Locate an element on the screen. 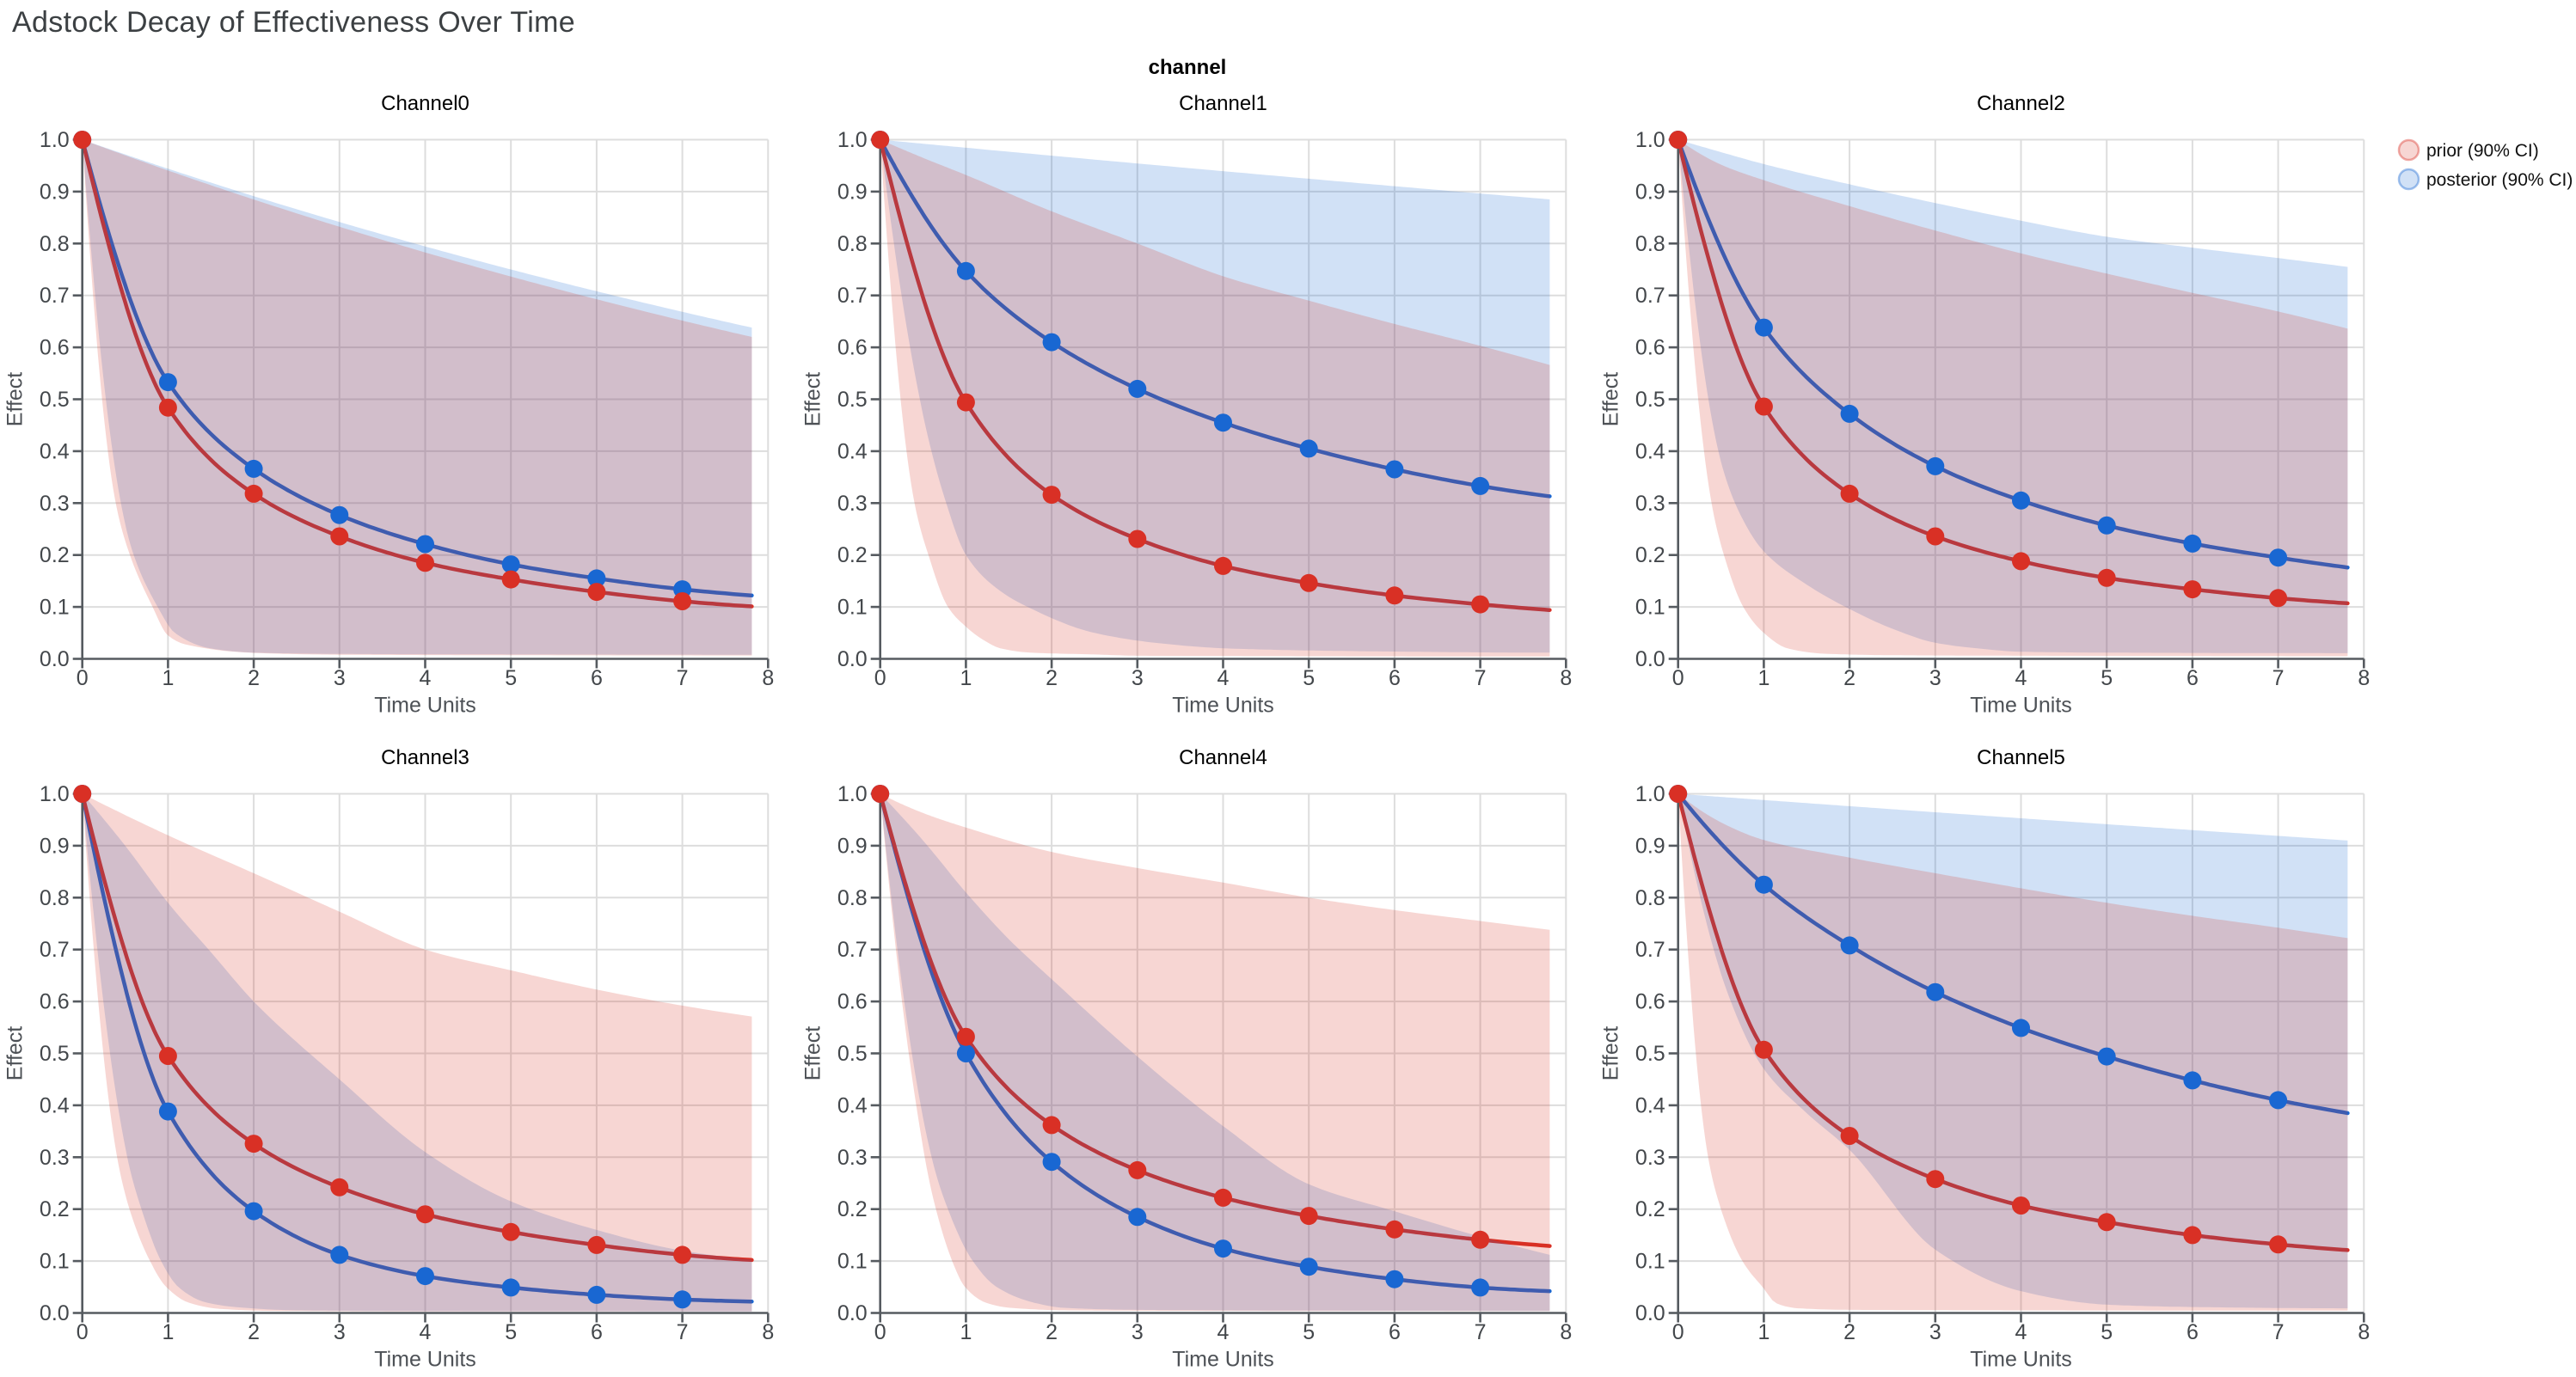  svg-text: Channel5 is located at coordinates (2021, 758).